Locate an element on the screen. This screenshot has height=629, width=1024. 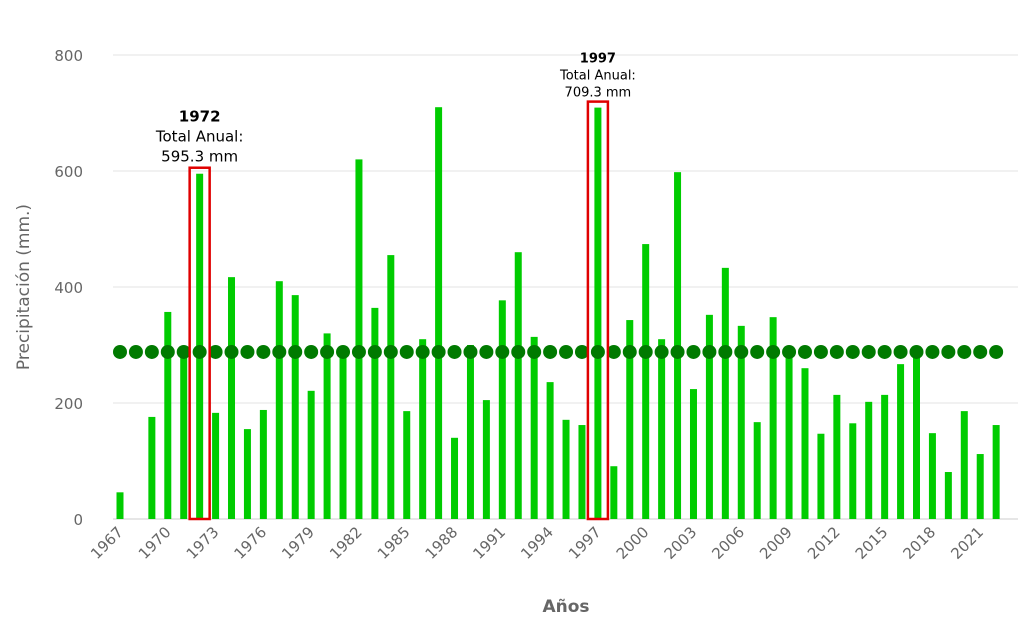
bar-1988 is located at coordinates (455, 478).